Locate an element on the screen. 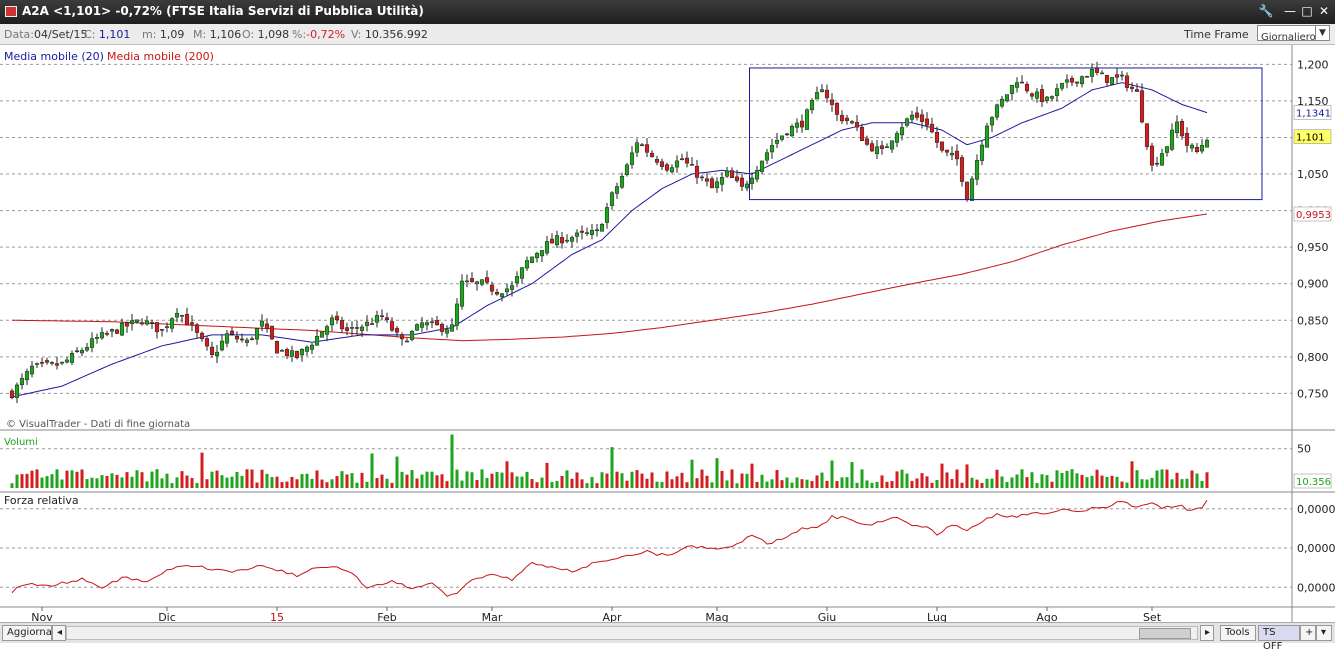 The height and width of the screenshot is (654, 1335). selection-rectangle is located at coordinates (1006, 134).